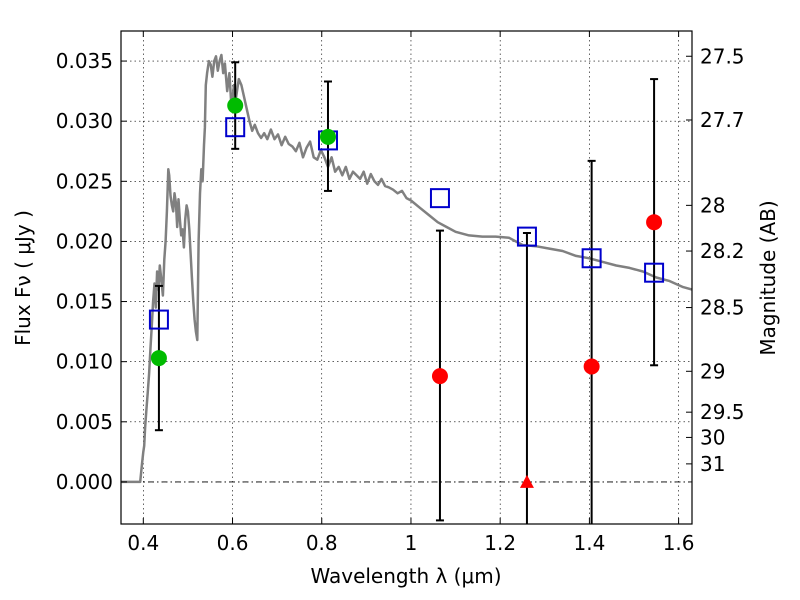  What do you see at coordinates (589, 543) in the screenshot?
I see `x-tick-label: 1.4` at bounding box center [589, 543].